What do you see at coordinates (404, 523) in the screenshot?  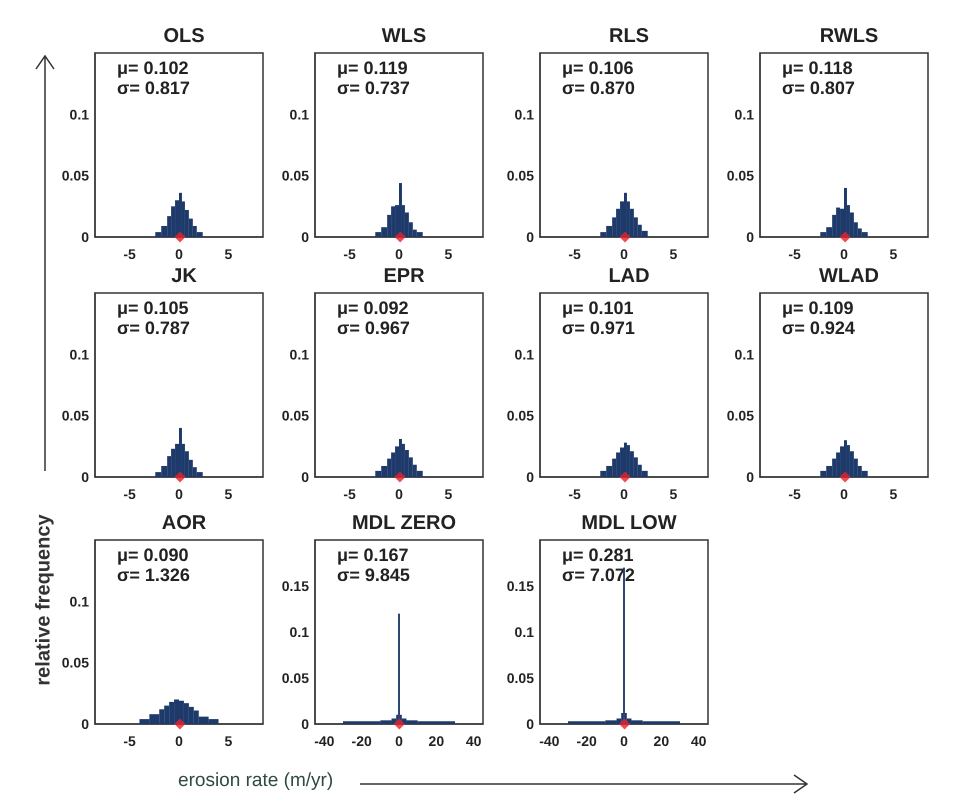 I see `chart-title: MDL ZERO` at bounding box center [404, 523].